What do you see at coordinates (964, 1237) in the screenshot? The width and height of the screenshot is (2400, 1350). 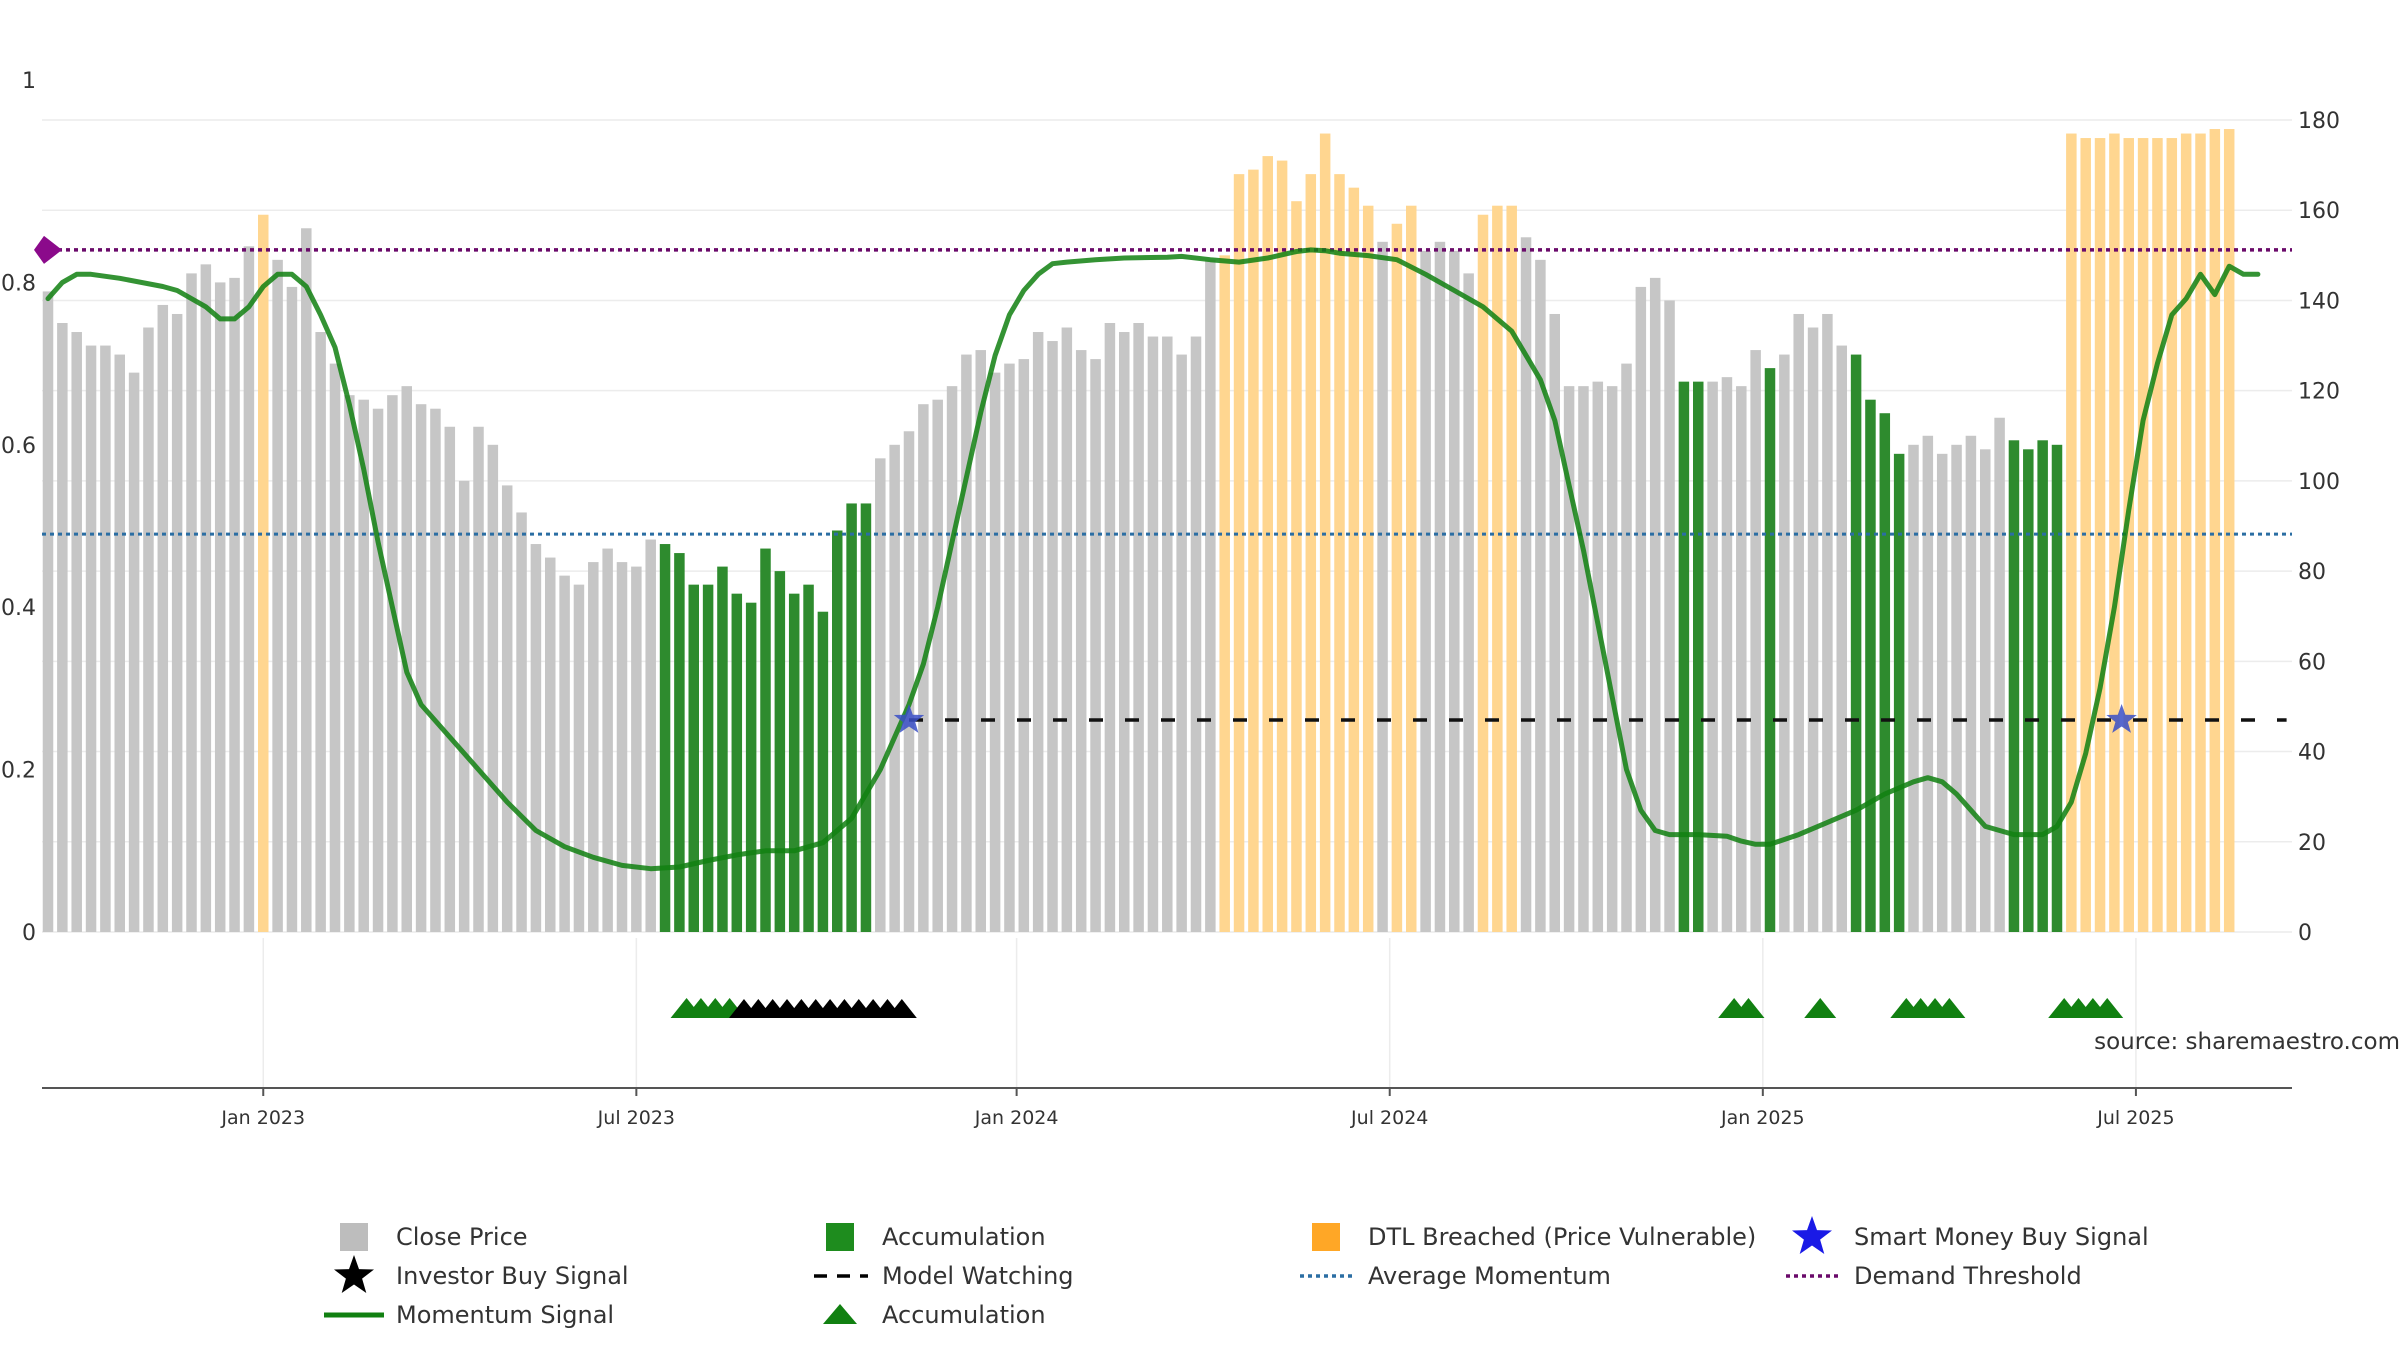 I see `legend-label: Accumulation` at bounding box center [964, 1237].